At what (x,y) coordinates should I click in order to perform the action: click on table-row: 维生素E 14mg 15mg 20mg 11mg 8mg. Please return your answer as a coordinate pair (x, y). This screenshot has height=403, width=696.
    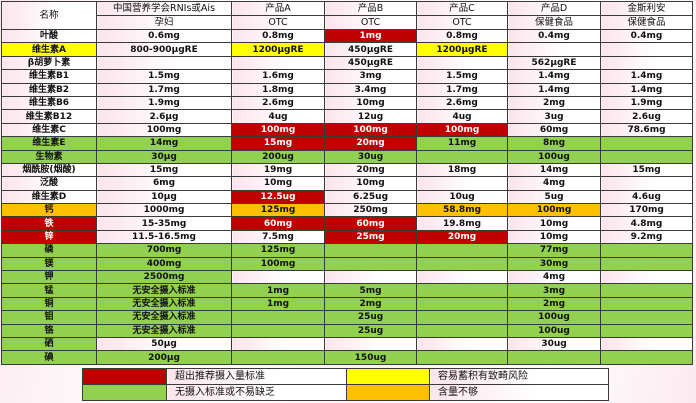
    Looking at the image, I should click on (347, 143).